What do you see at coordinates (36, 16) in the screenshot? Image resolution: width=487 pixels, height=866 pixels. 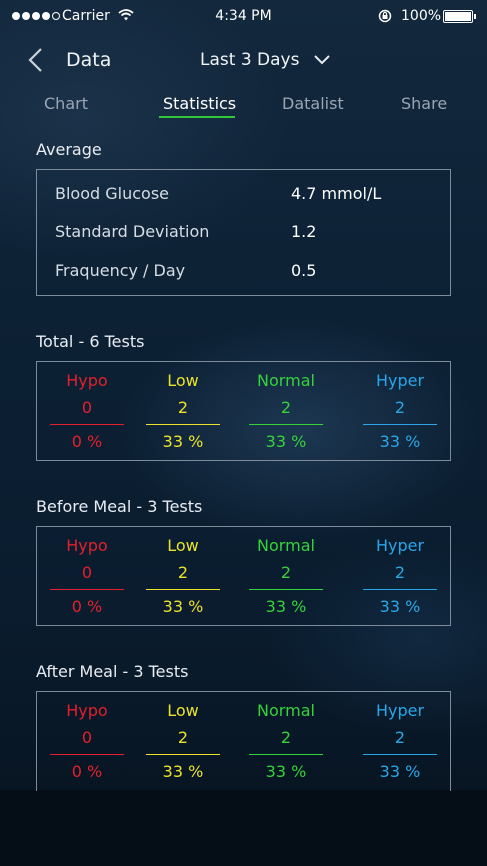 I see `signal-strength-icon` at bounding box center [36, 16].